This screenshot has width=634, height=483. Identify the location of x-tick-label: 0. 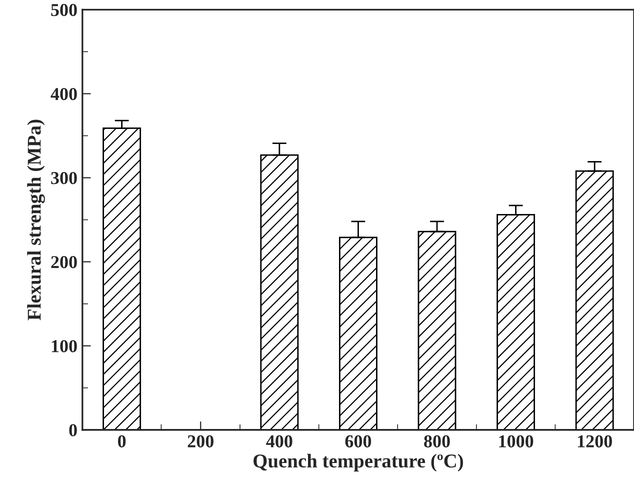
(122, 441).